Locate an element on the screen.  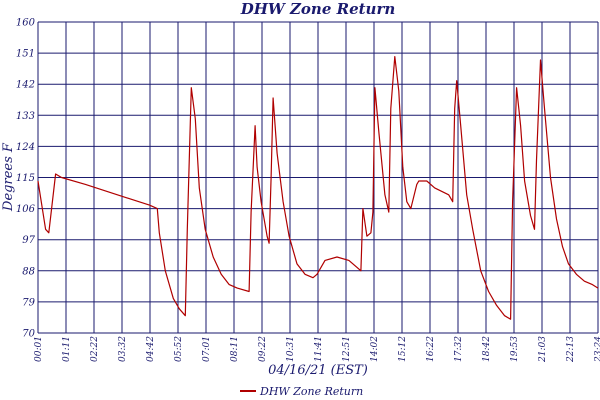
y-tick-label: 97 is located at coordinates (28, 240).